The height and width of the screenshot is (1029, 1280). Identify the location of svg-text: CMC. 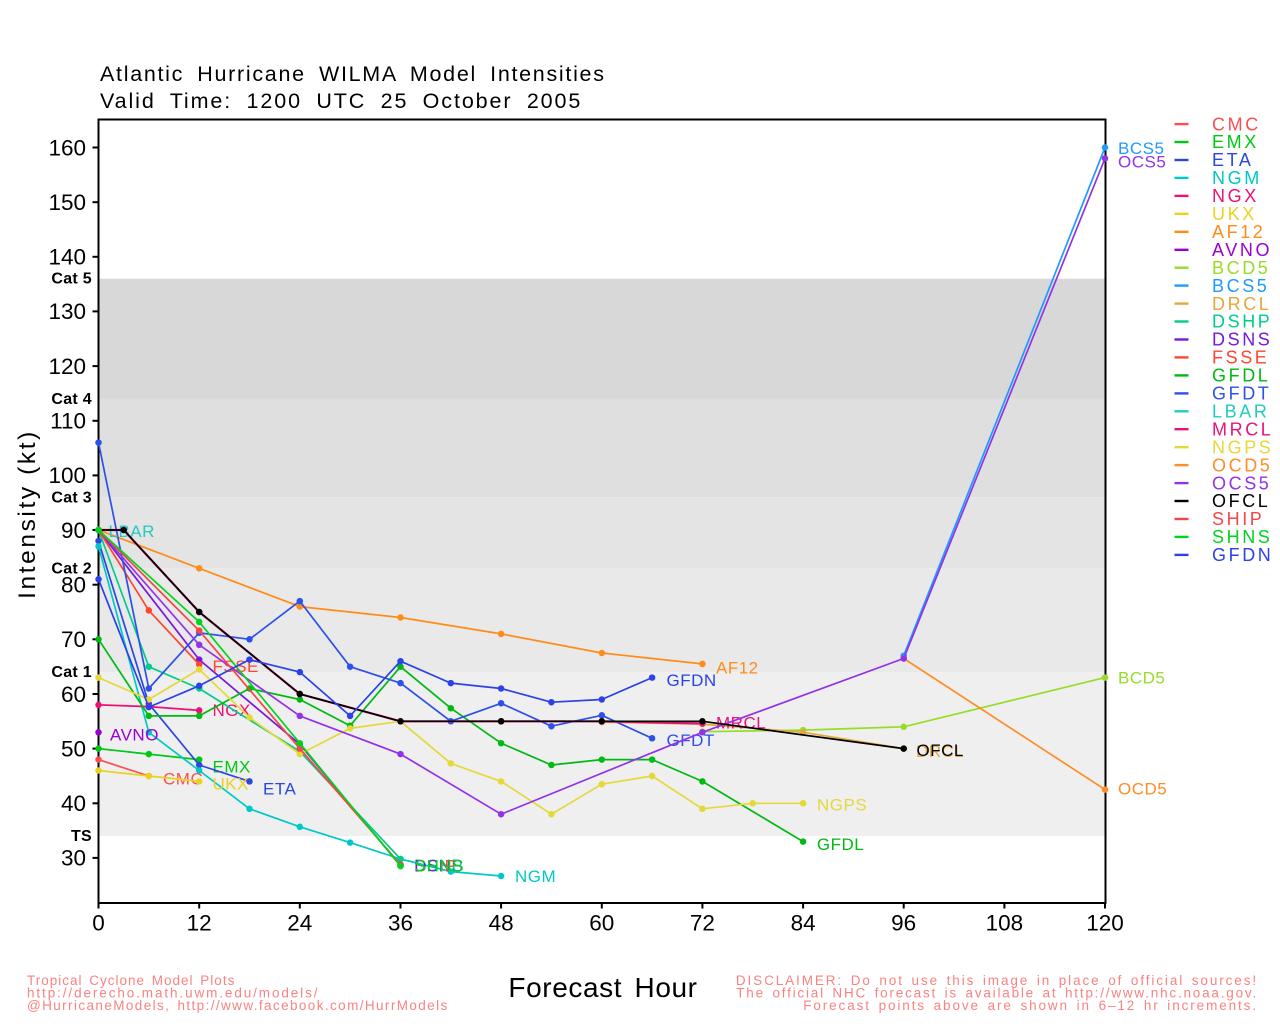
(1236, 124).